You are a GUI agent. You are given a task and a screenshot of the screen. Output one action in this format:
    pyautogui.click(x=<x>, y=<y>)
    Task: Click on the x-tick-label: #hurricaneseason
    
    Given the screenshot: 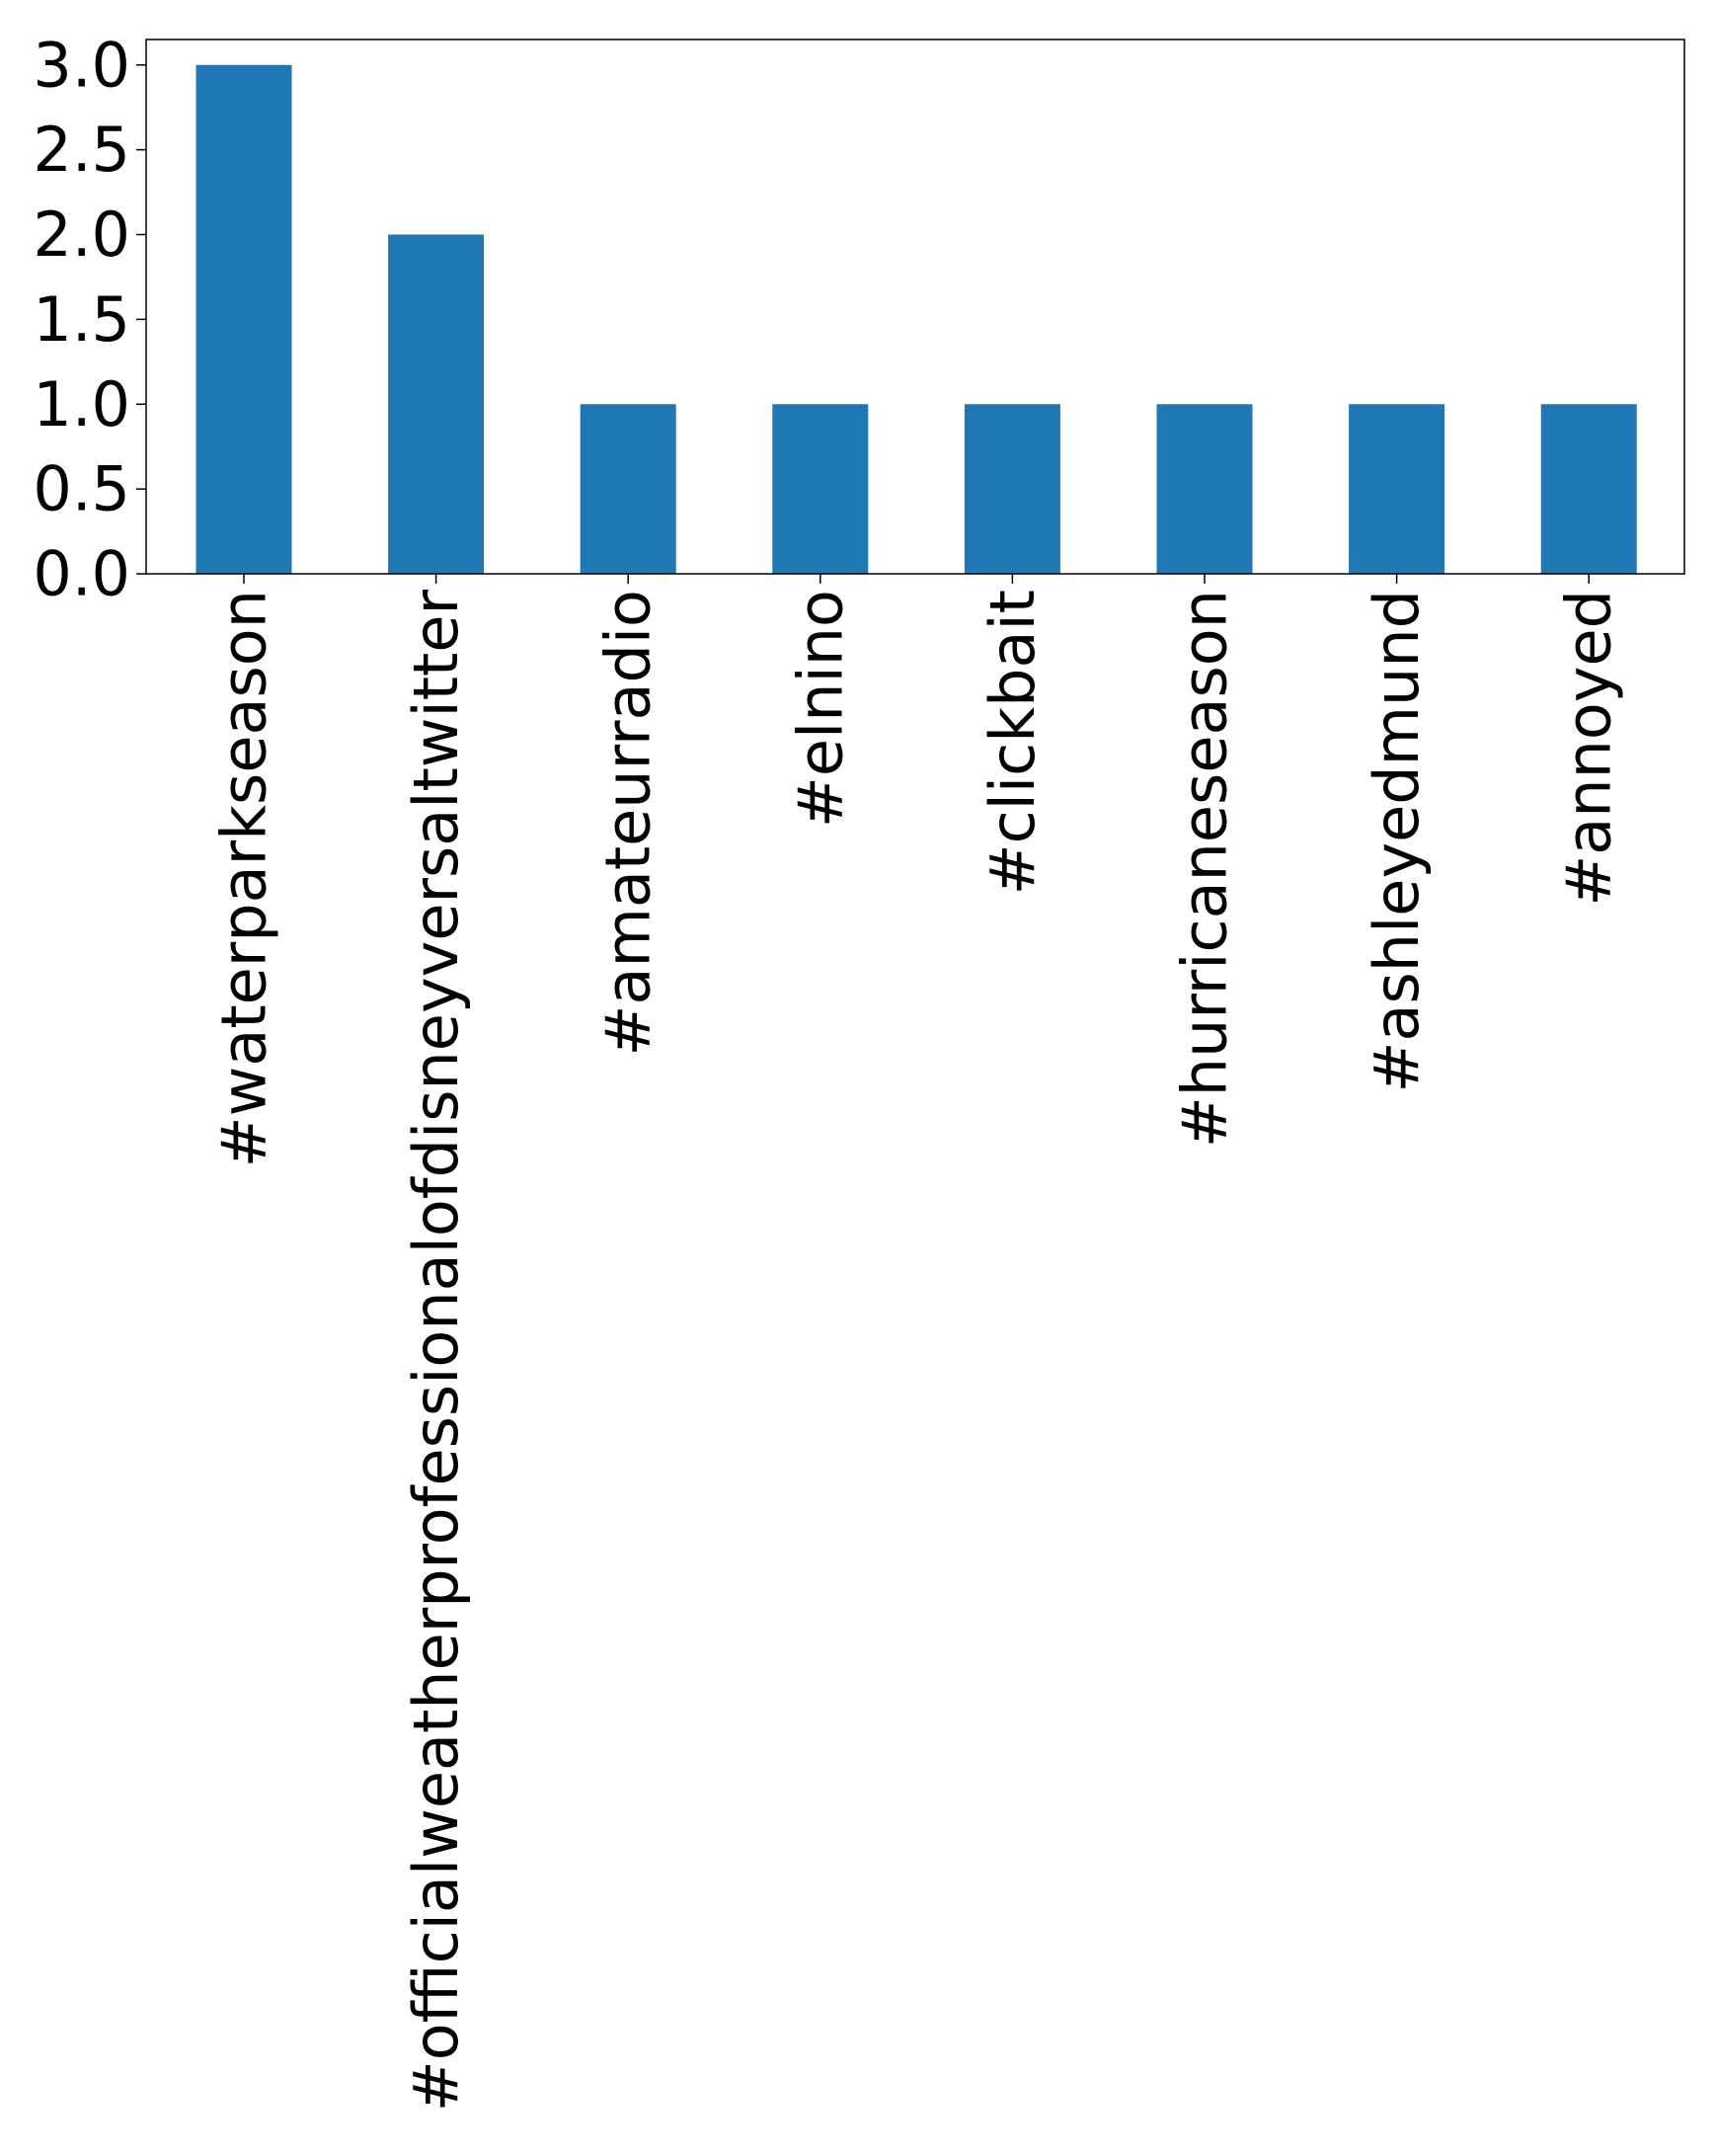 What is the action you would take?
    pyautogui.click(x=1205, y=869)
    